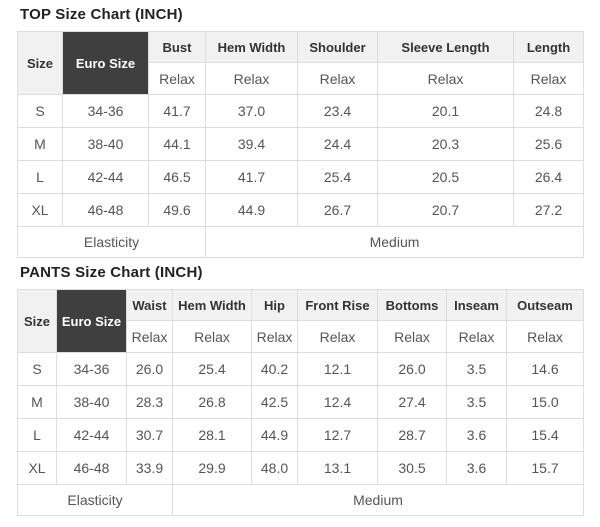 This screenshot has width=600, height=527. Describe the element at coordinates (337, 435) in the screenshot. I see `measurement-cell: 12.7` at that location.